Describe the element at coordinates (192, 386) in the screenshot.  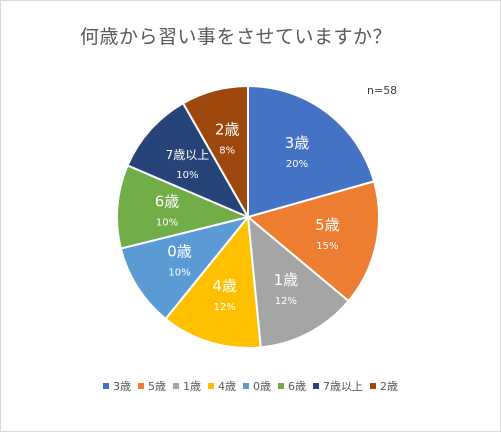
I see `legend-label: 1歳` at that location.